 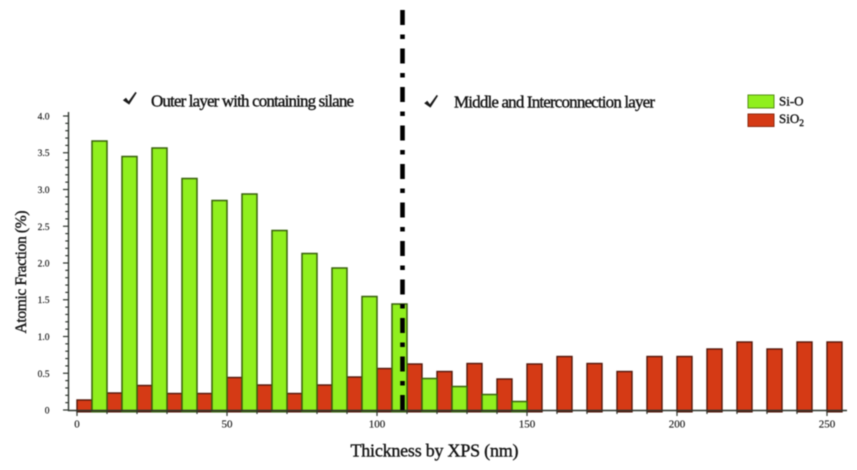 What do you see at coordinates (21, 272) in the screenshot?
I see `svg-text: Atomic Fraction (%)` at bounding box center [21, 272].